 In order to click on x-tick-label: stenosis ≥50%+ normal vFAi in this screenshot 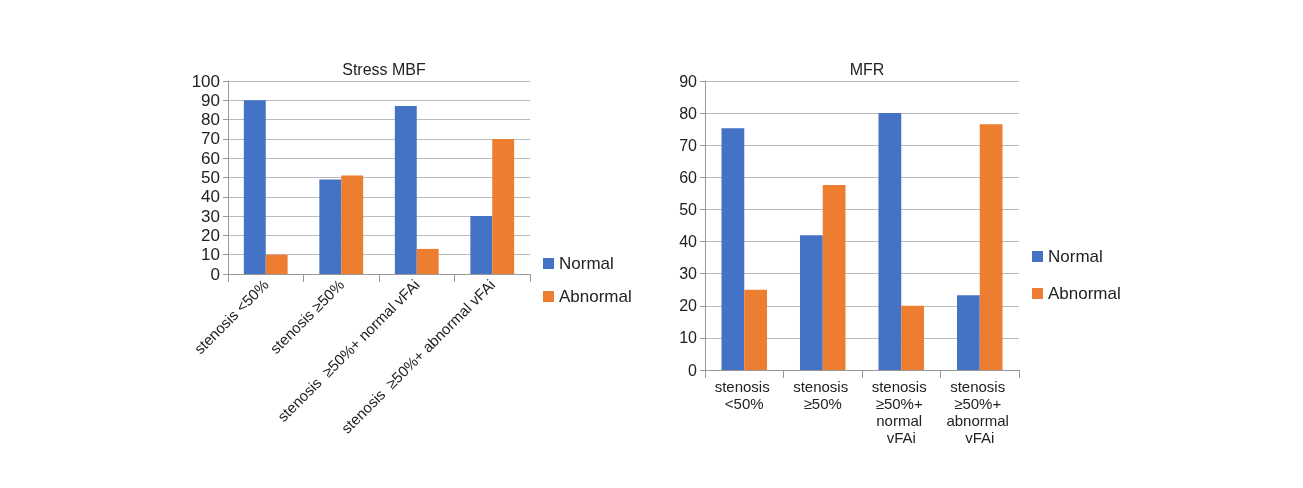, I will do `click(901, 412)`.